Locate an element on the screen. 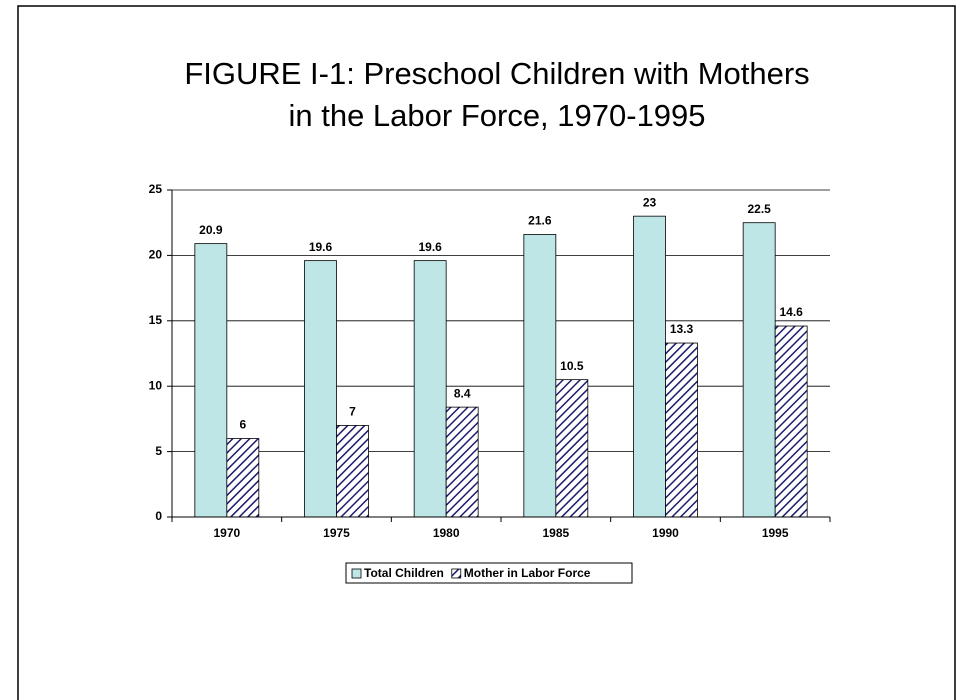  x-tick-label: 1985 is located at coordinates (555, 533).